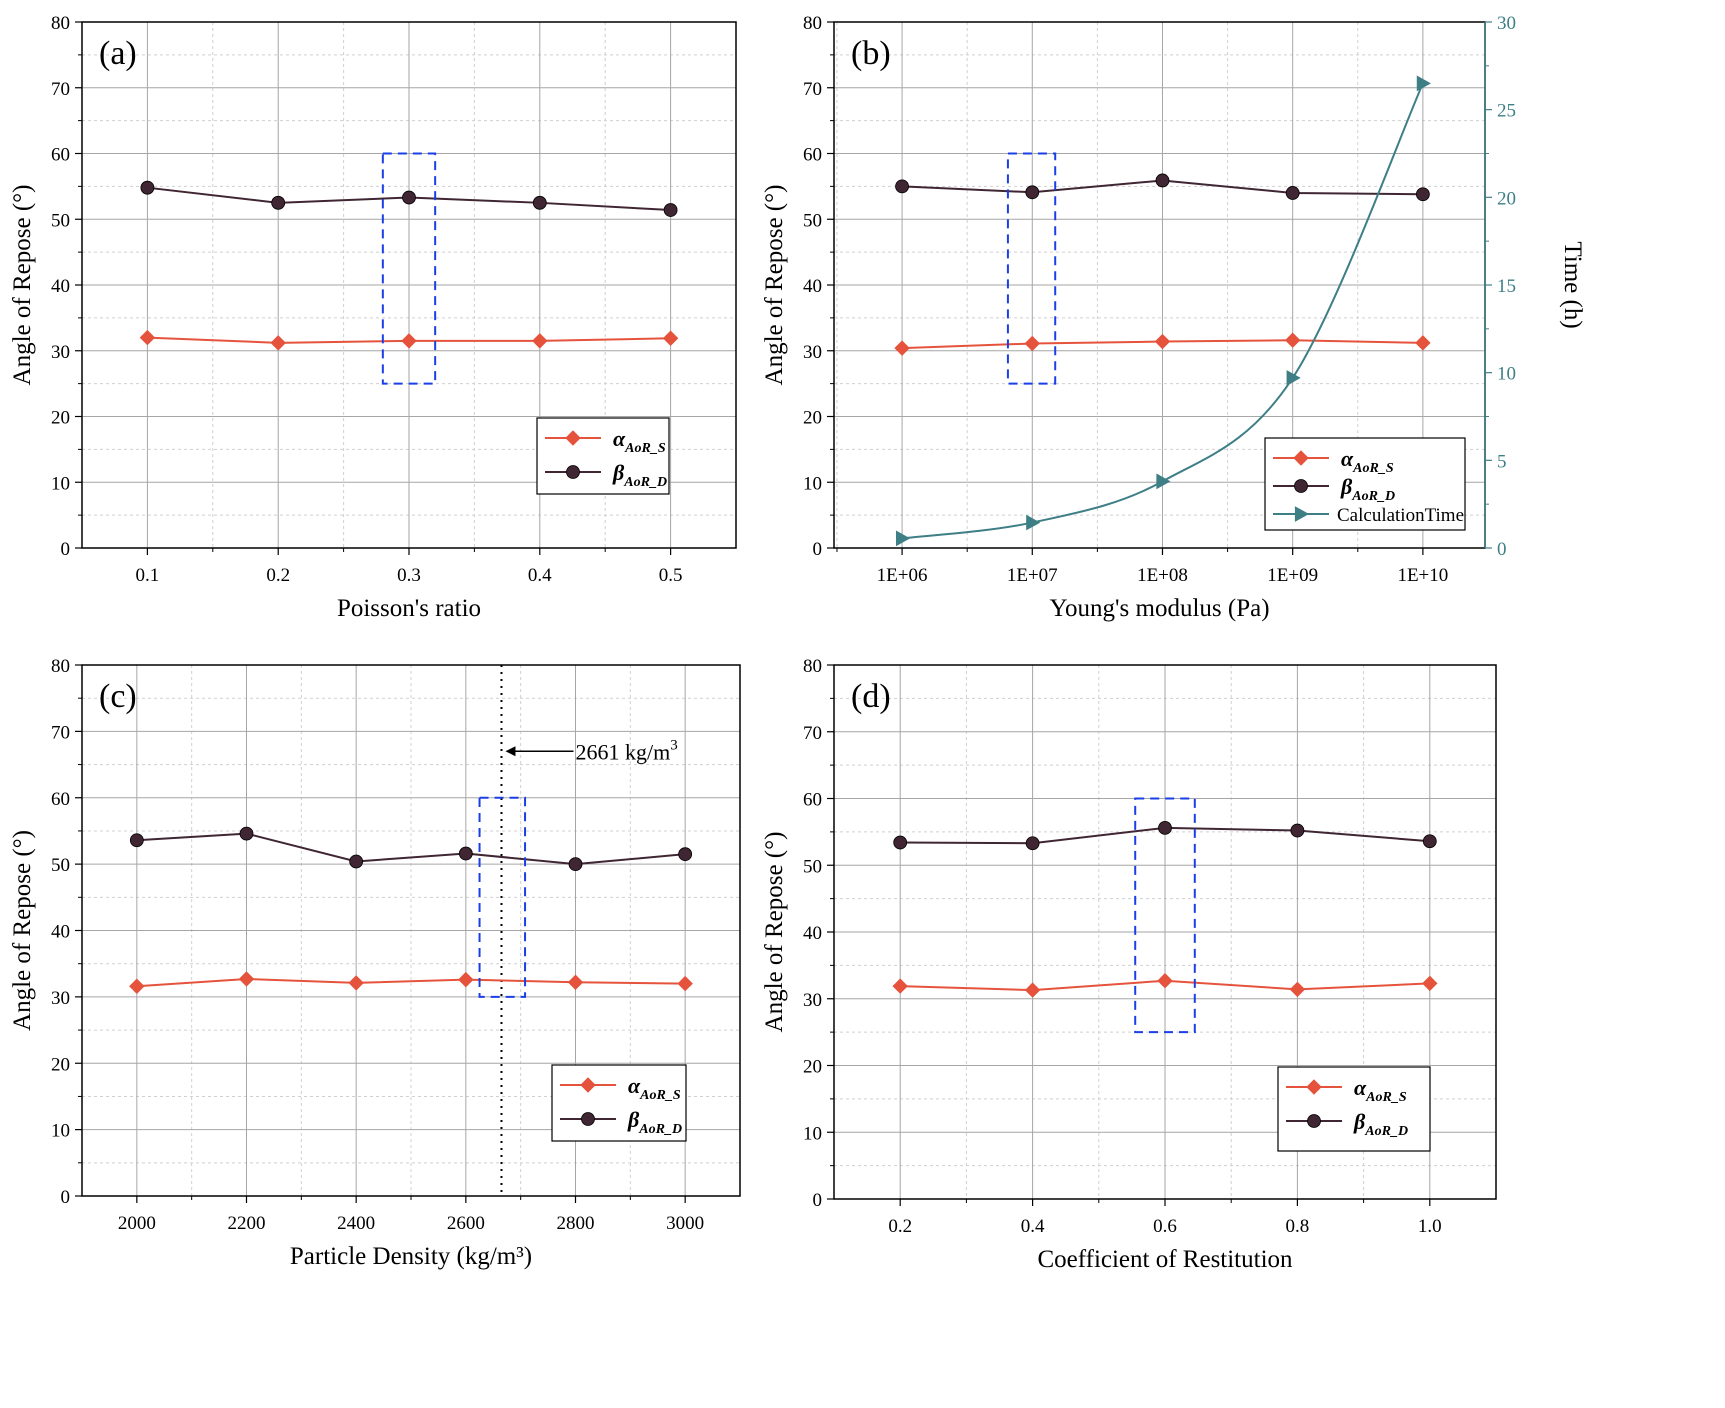 This screenshot has width=1725, height=1408. Describe the element at coordinates (1165, 1226) in the screenshot. I see `x-tick-label: 0.6` at that location.